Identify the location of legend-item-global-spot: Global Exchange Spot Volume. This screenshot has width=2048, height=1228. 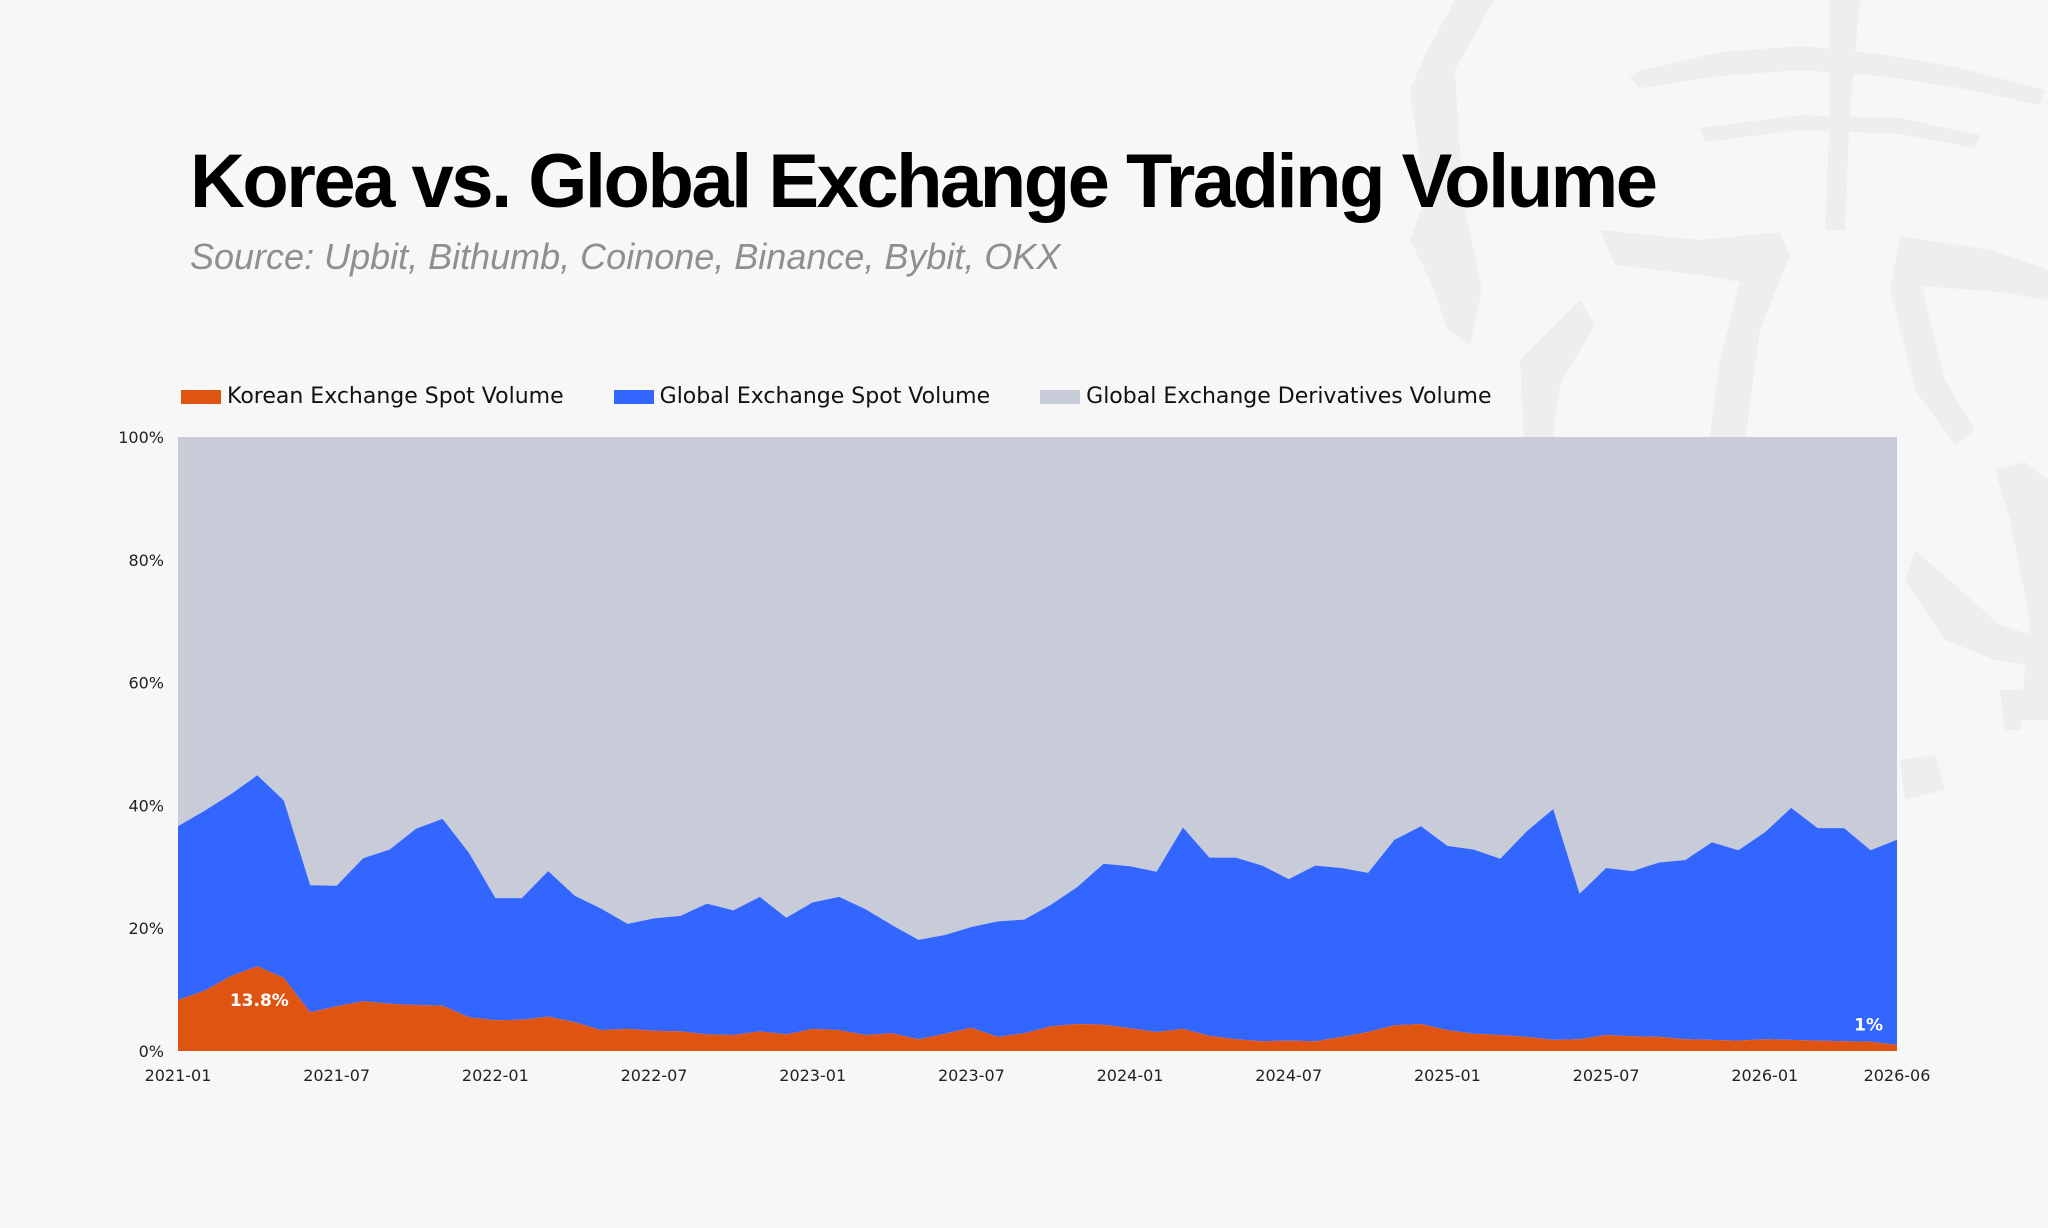
(802, 396).